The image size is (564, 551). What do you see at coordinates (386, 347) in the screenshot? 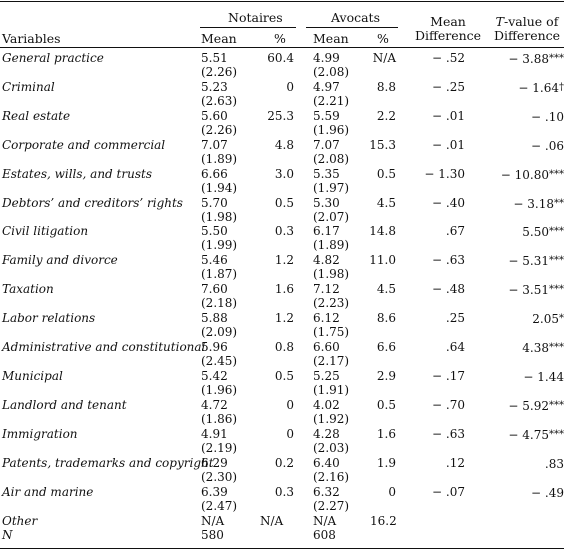
I see `avocats-pct: 6.6` at bounding box center [386, 347].